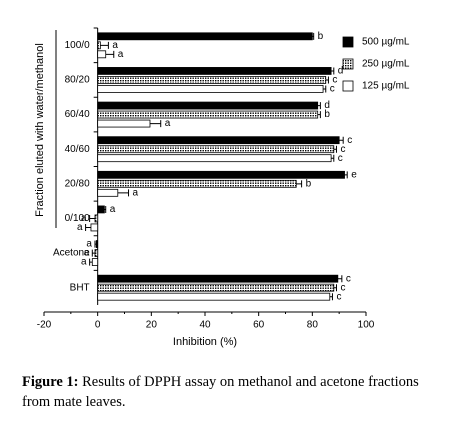 This screenshot has height=423, width=453. What do you see at coordinates (386, 42) in the screenshot?
I see `legend-label: 500 µg/mL` at bounding box center [386, 42].